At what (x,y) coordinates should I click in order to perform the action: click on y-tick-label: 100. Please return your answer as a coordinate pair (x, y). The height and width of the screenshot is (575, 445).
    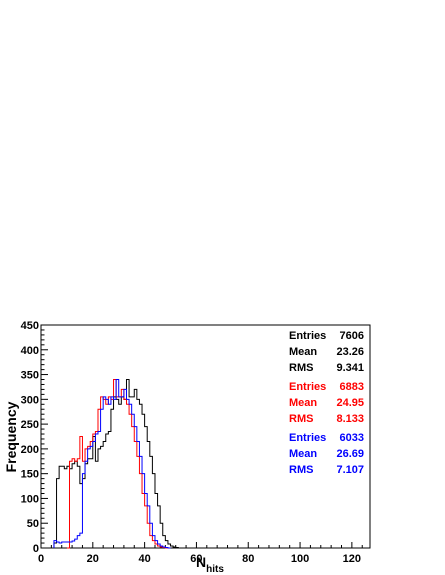
    Looking at the image, I should click on (30, 499).